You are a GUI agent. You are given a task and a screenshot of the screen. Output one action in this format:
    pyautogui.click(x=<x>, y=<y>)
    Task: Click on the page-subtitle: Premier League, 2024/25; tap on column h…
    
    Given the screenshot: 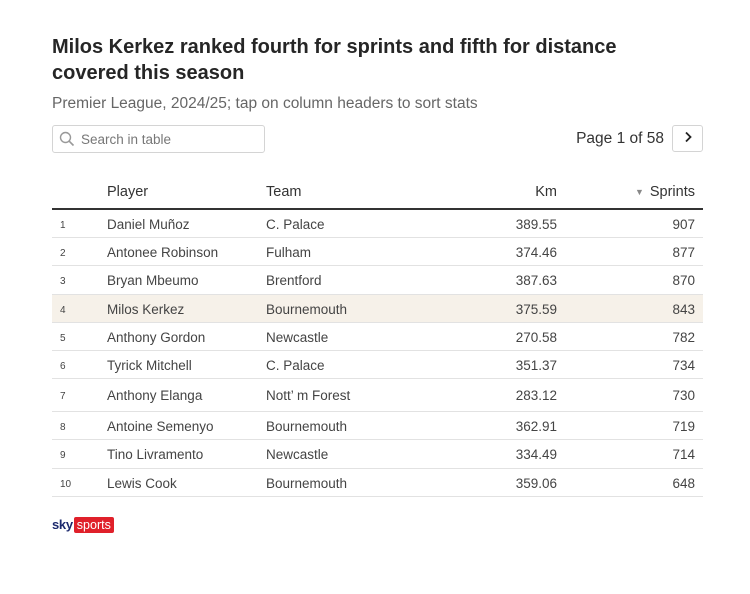 What is the action you would take?
    pyautogui.click(x=265, y=103)
    